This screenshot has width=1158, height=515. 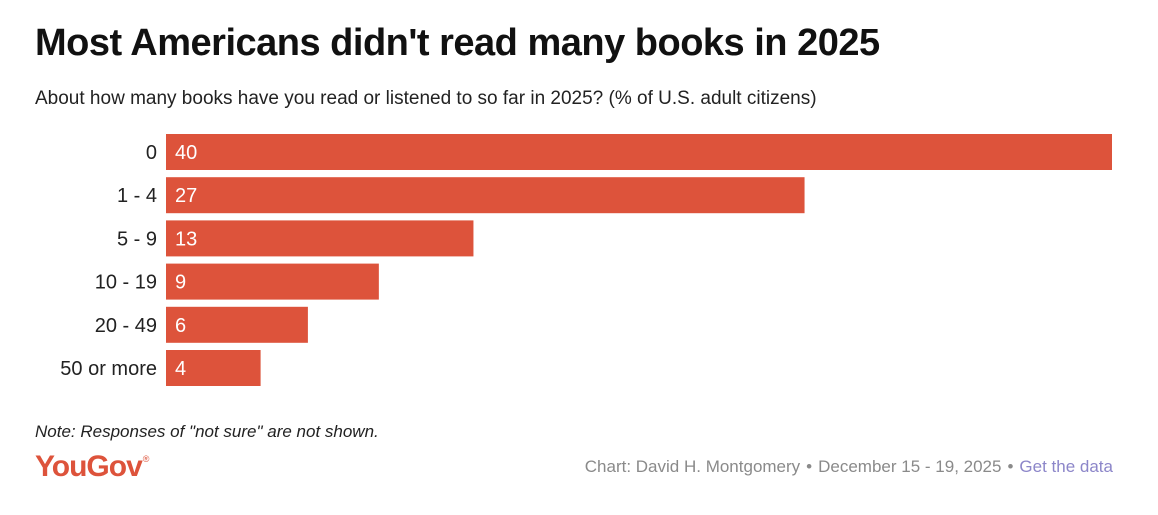 What do you see at coordinates (180, 369) in the screenshot?
I see `value-label-50-or-more: 4` at bounding box center [180, 369].